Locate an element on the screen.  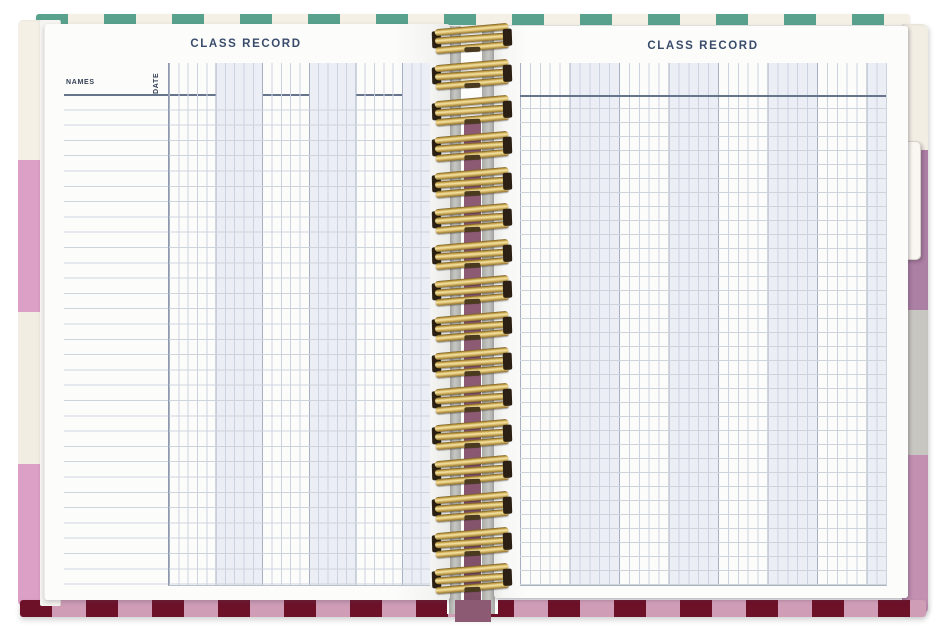
names-ruled-rows is located at coordinates (116, 340).